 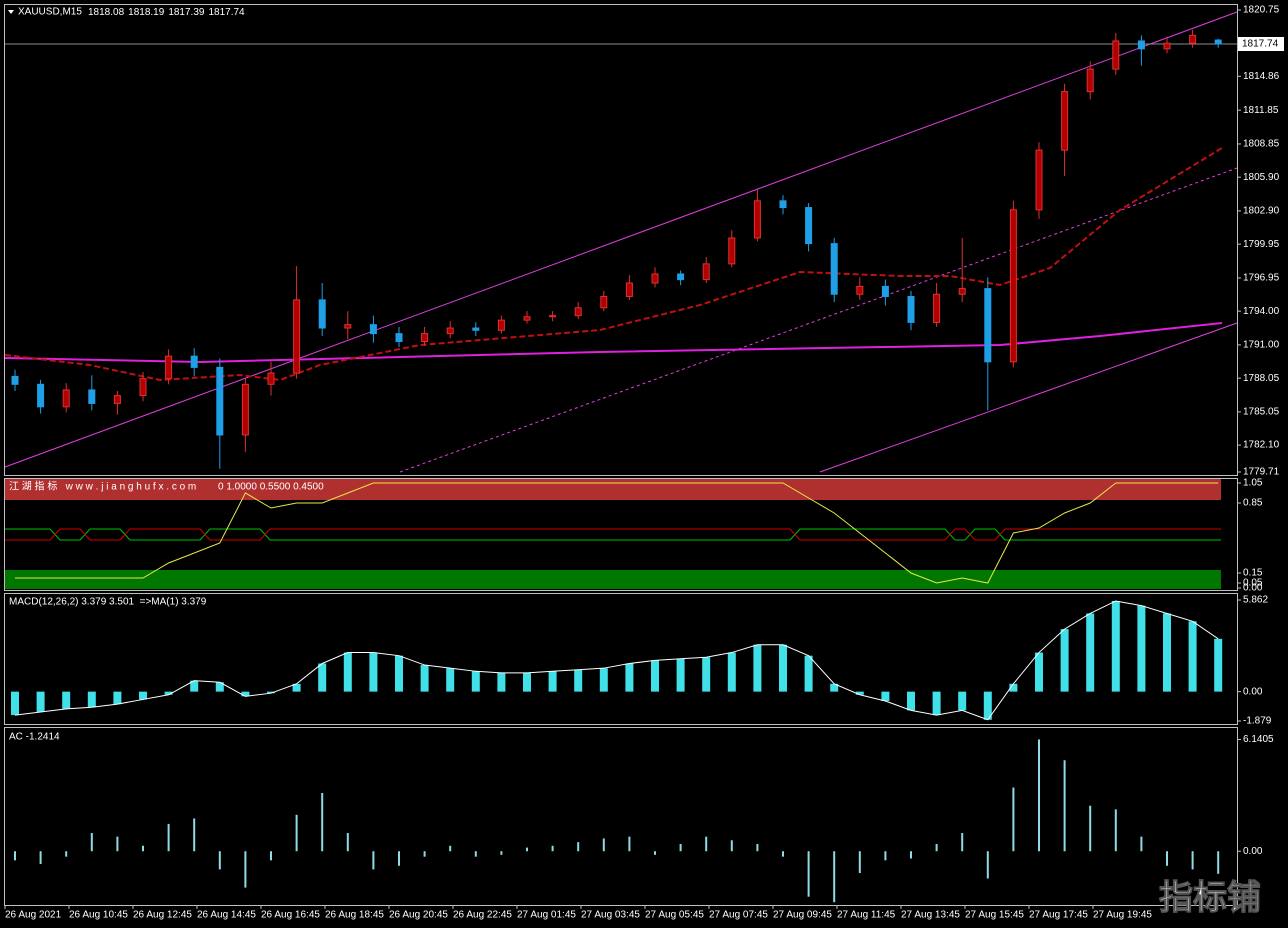 I want to click on ac-label: AC -1.2414, so click(x=34, y=737).